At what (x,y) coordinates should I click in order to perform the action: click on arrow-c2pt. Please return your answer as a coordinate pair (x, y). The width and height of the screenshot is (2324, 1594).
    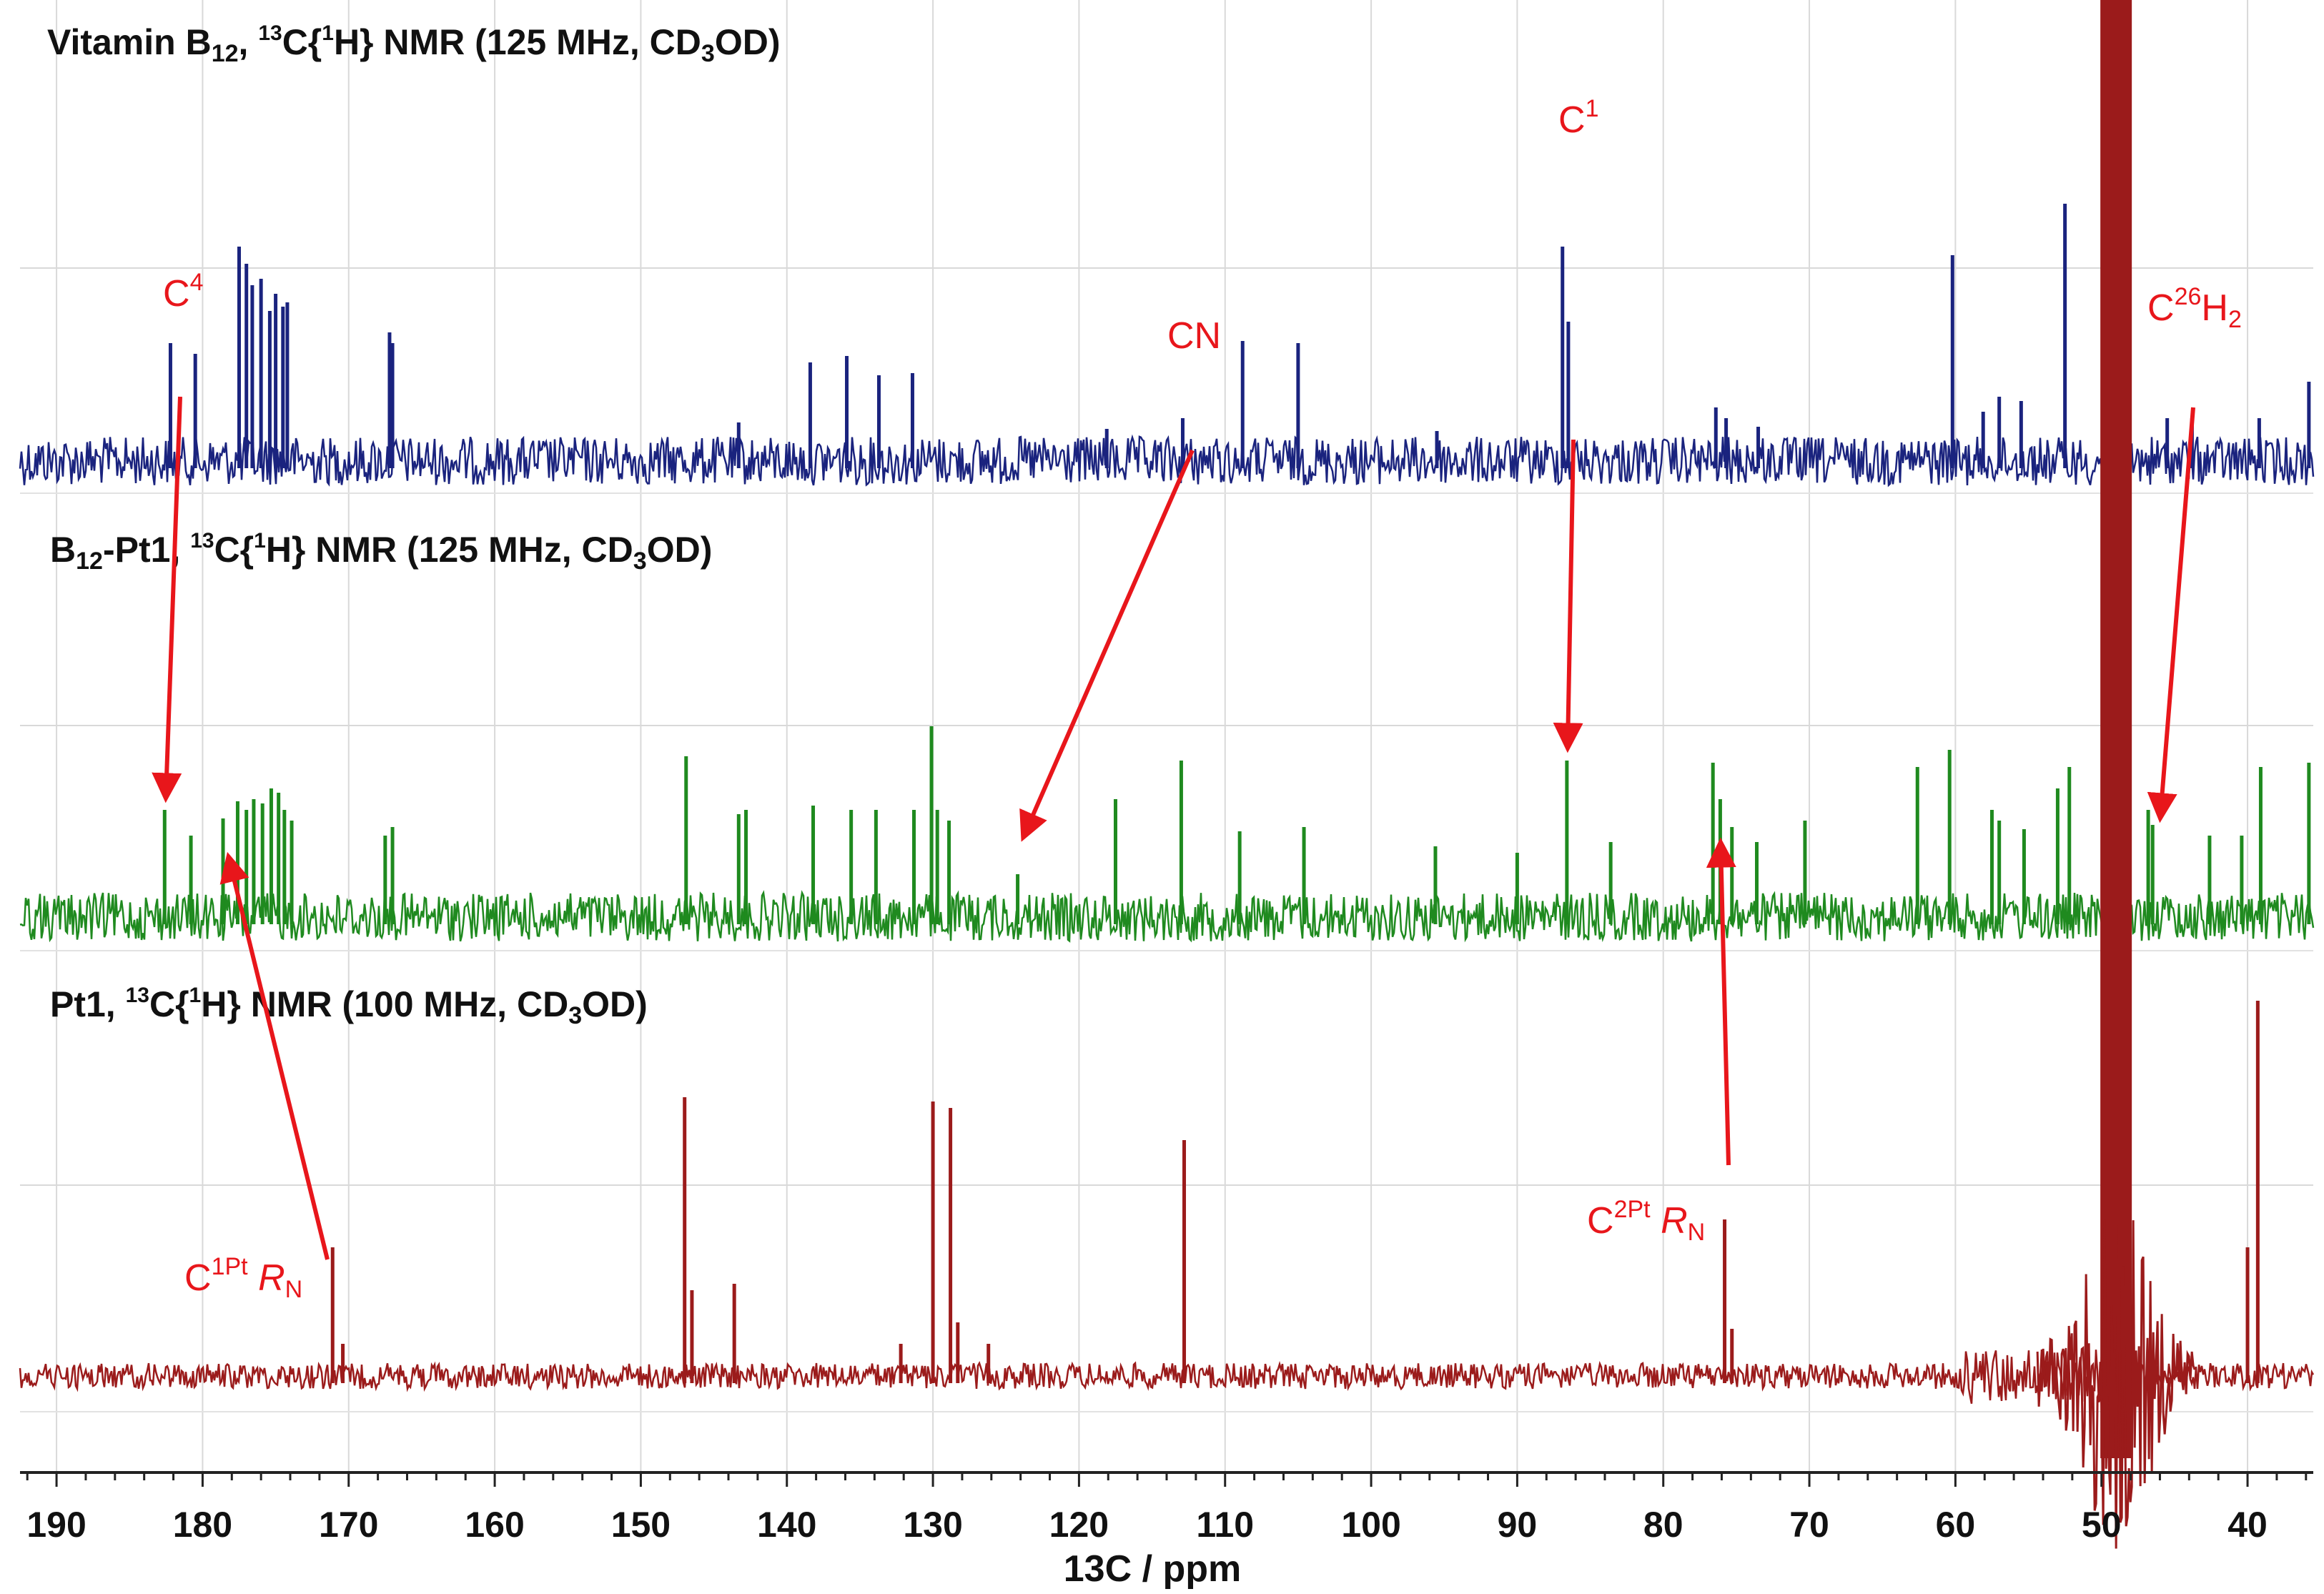
    Looking at the image, I should click on (1721, 1002).